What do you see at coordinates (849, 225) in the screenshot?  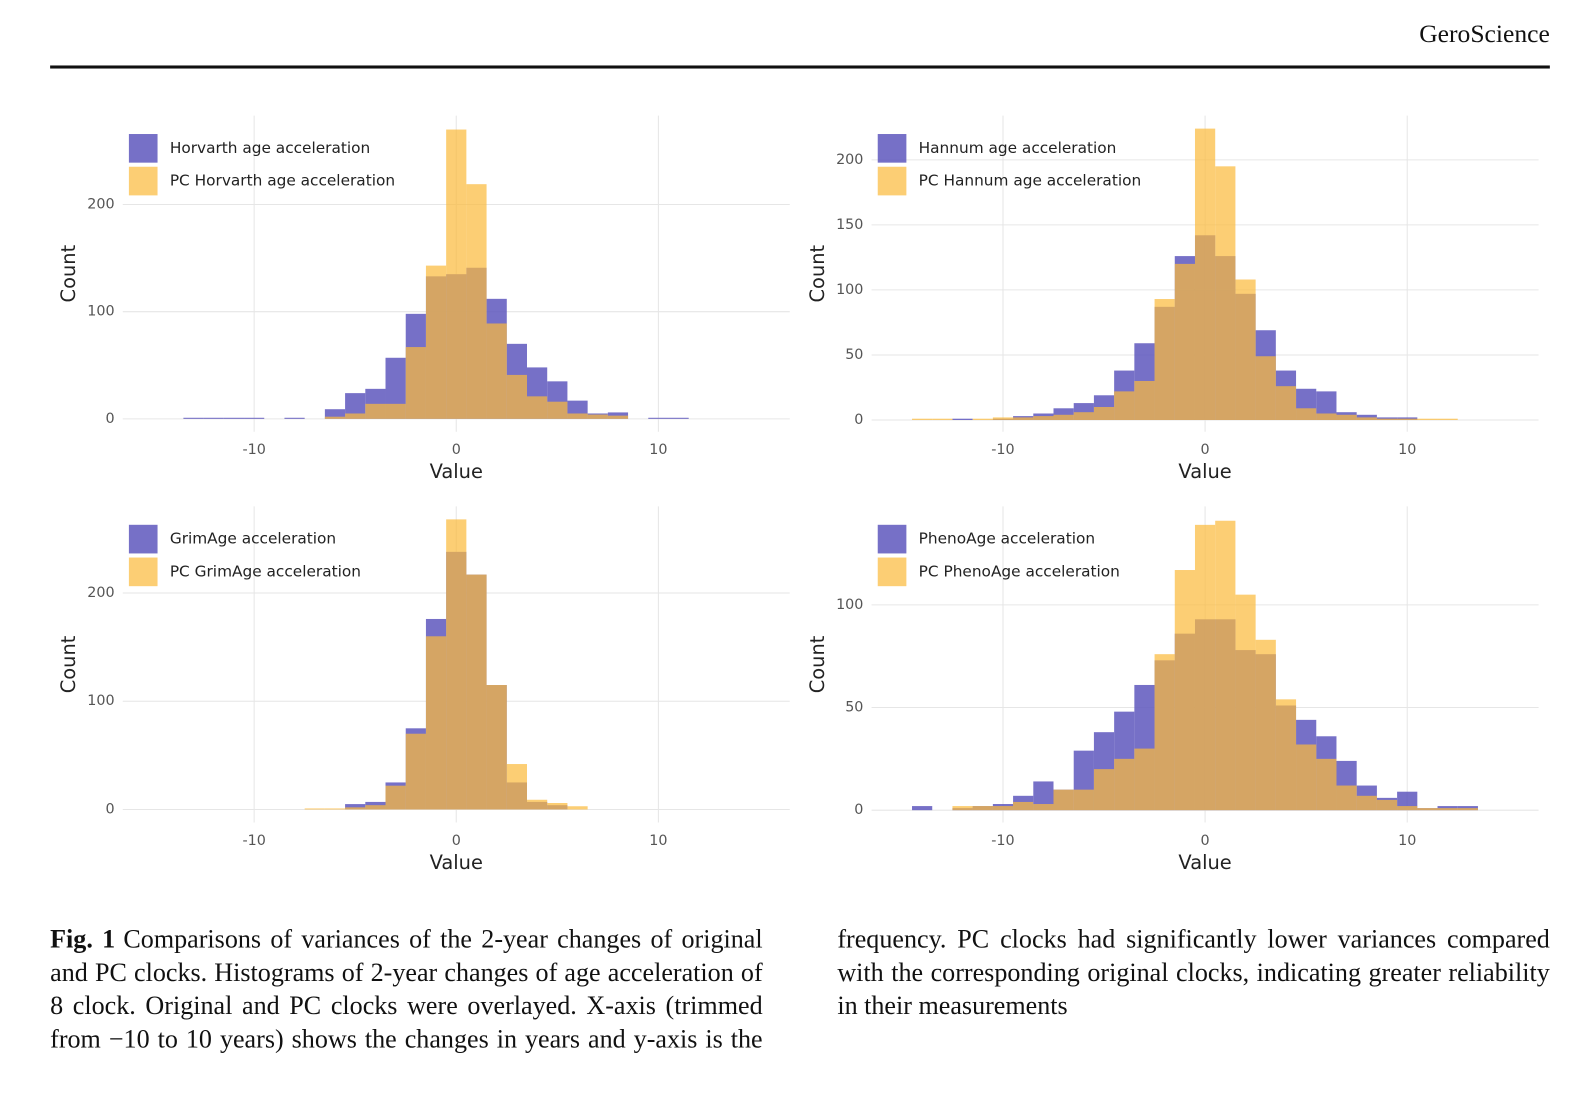 I see `y-tick-label: 150` at bounding box center [849, 225].